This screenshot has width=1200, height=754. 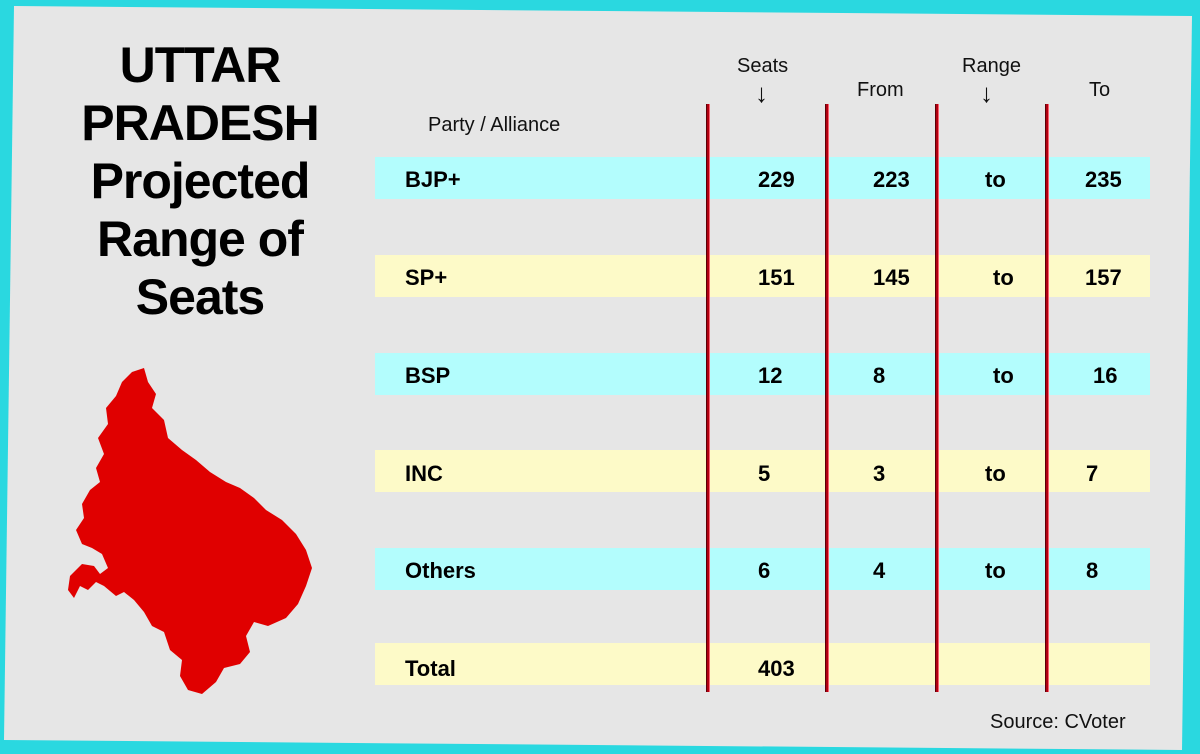 I want to click on title-line: PRADESH, so click(x=200, y=123).